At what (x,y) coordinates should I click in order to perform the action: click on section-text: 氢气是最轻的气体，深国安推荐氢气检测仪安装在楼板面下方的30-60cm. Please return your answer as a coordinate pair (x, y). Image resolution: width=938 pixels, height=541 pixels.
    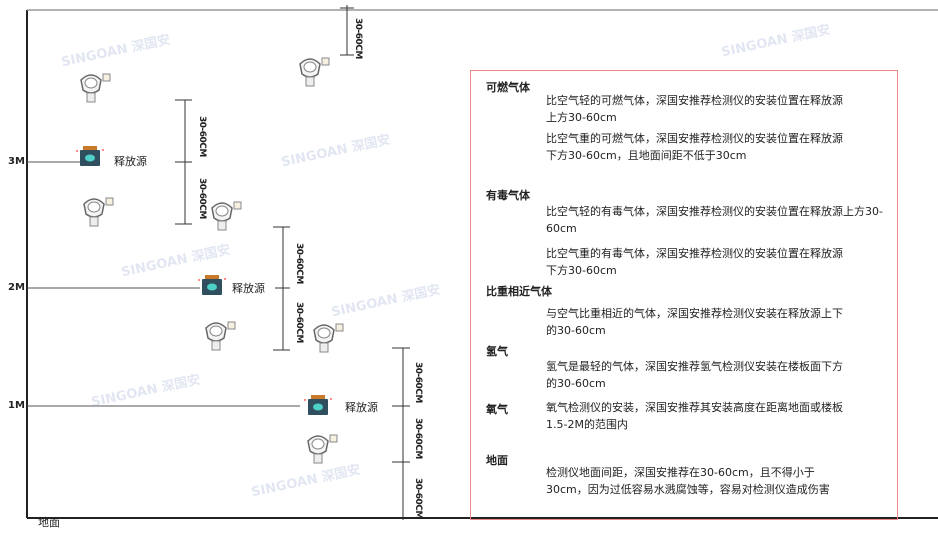
    Looking at the image, I should click on (694, 375).